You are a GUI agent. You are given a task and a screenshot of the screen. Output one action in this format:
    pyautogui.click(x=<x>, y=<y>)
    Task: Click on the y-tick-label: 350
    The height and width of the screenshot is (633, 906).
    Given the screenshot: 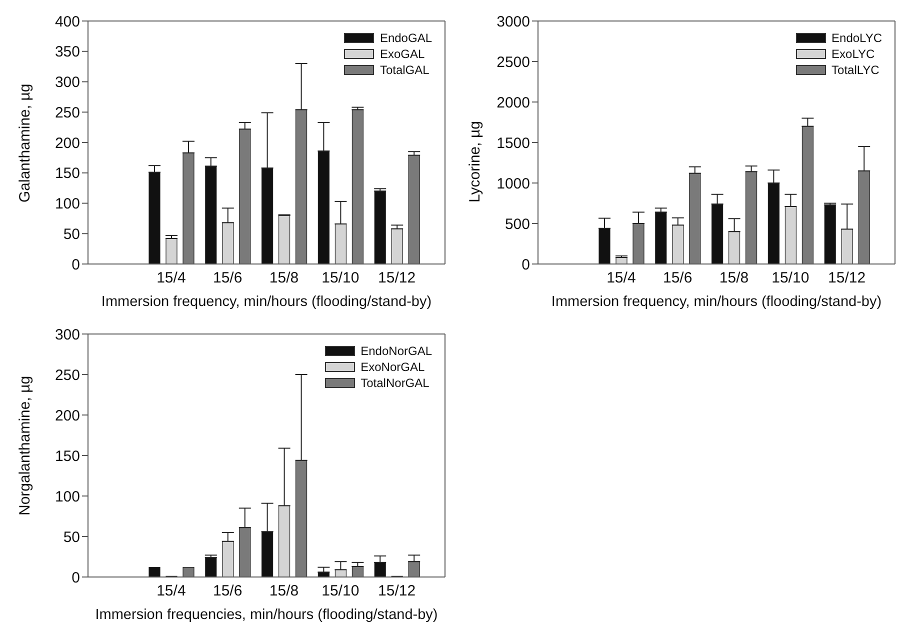 What is the action you would take?
    pyautogui.click(x=67, y=52)
    